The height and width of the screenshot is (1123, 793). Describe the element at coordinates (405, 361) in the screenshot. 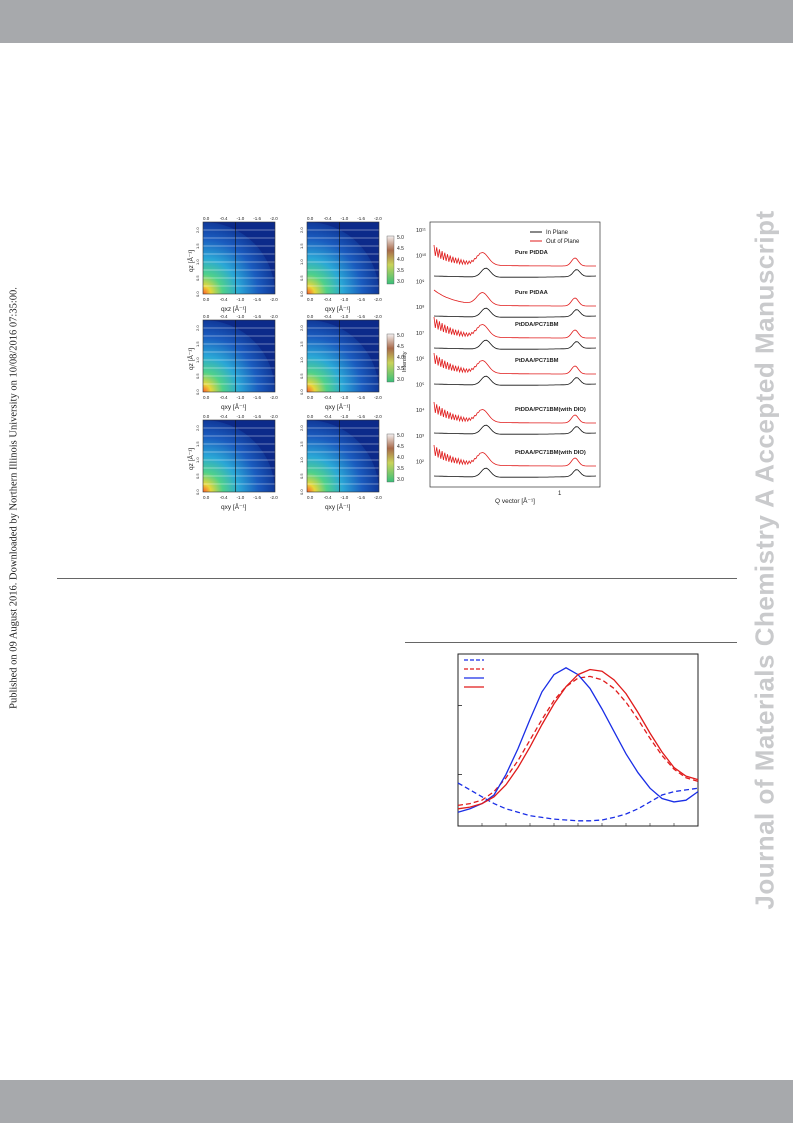

I see `profile-y-axis-label: Intensity` at that location.